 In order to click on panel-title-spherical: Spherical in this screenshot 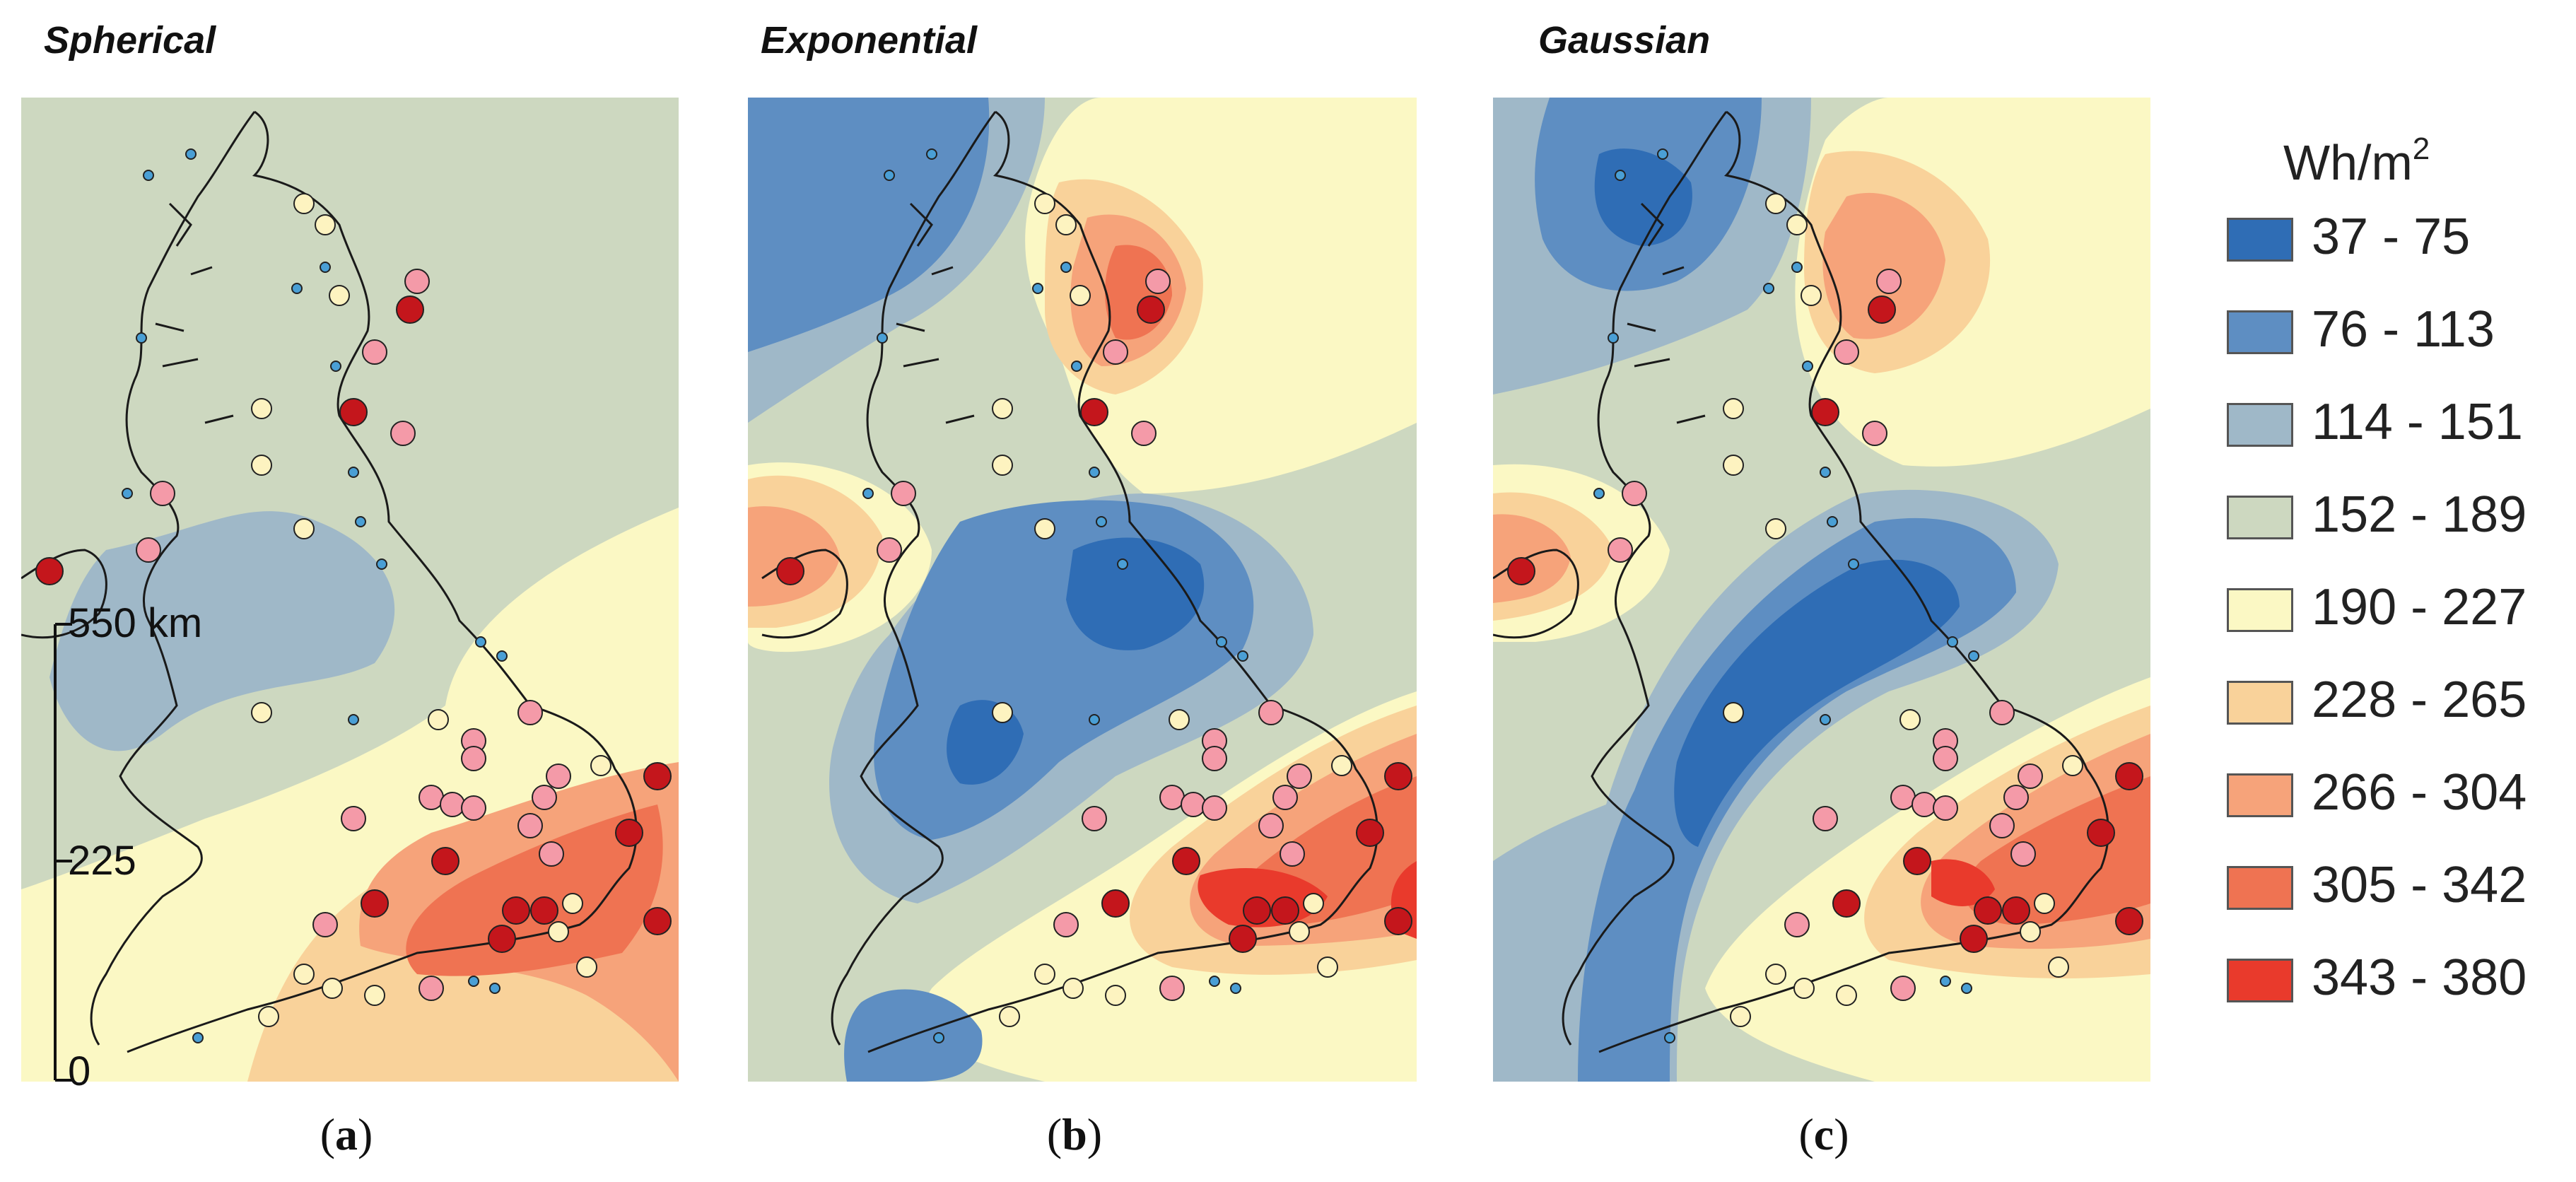, I will do `click(130, 40)`.